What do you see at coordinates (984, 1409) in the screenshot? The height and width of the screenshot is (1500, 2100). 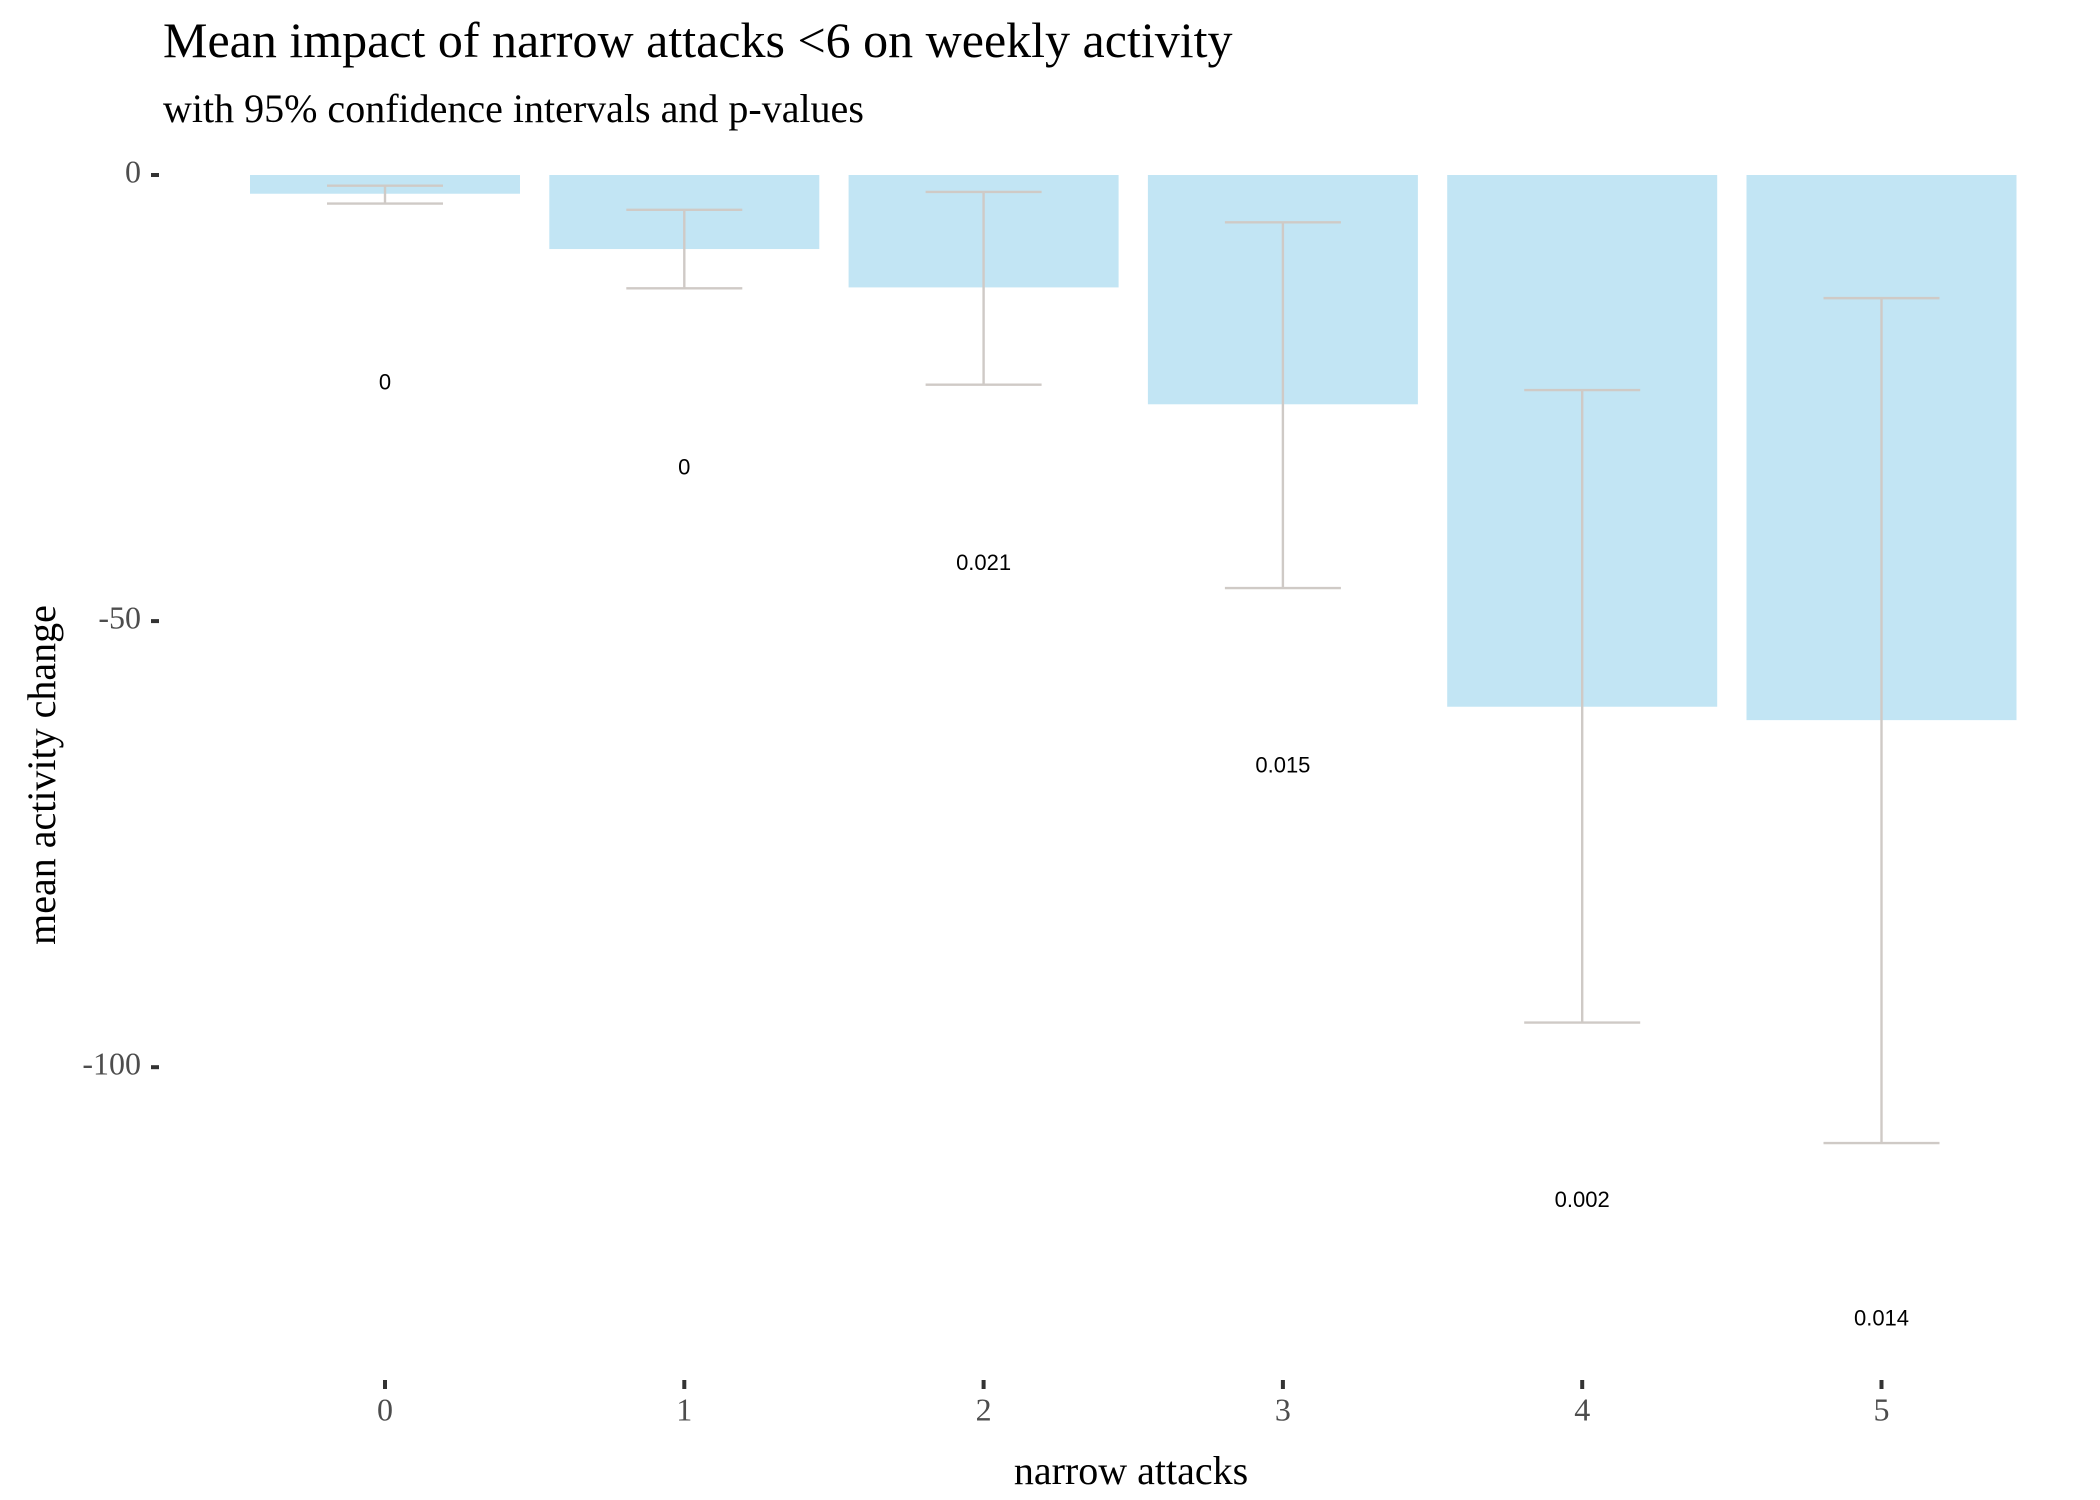 I see `x-tick-label: 2` at bounding box center [984, 1409].